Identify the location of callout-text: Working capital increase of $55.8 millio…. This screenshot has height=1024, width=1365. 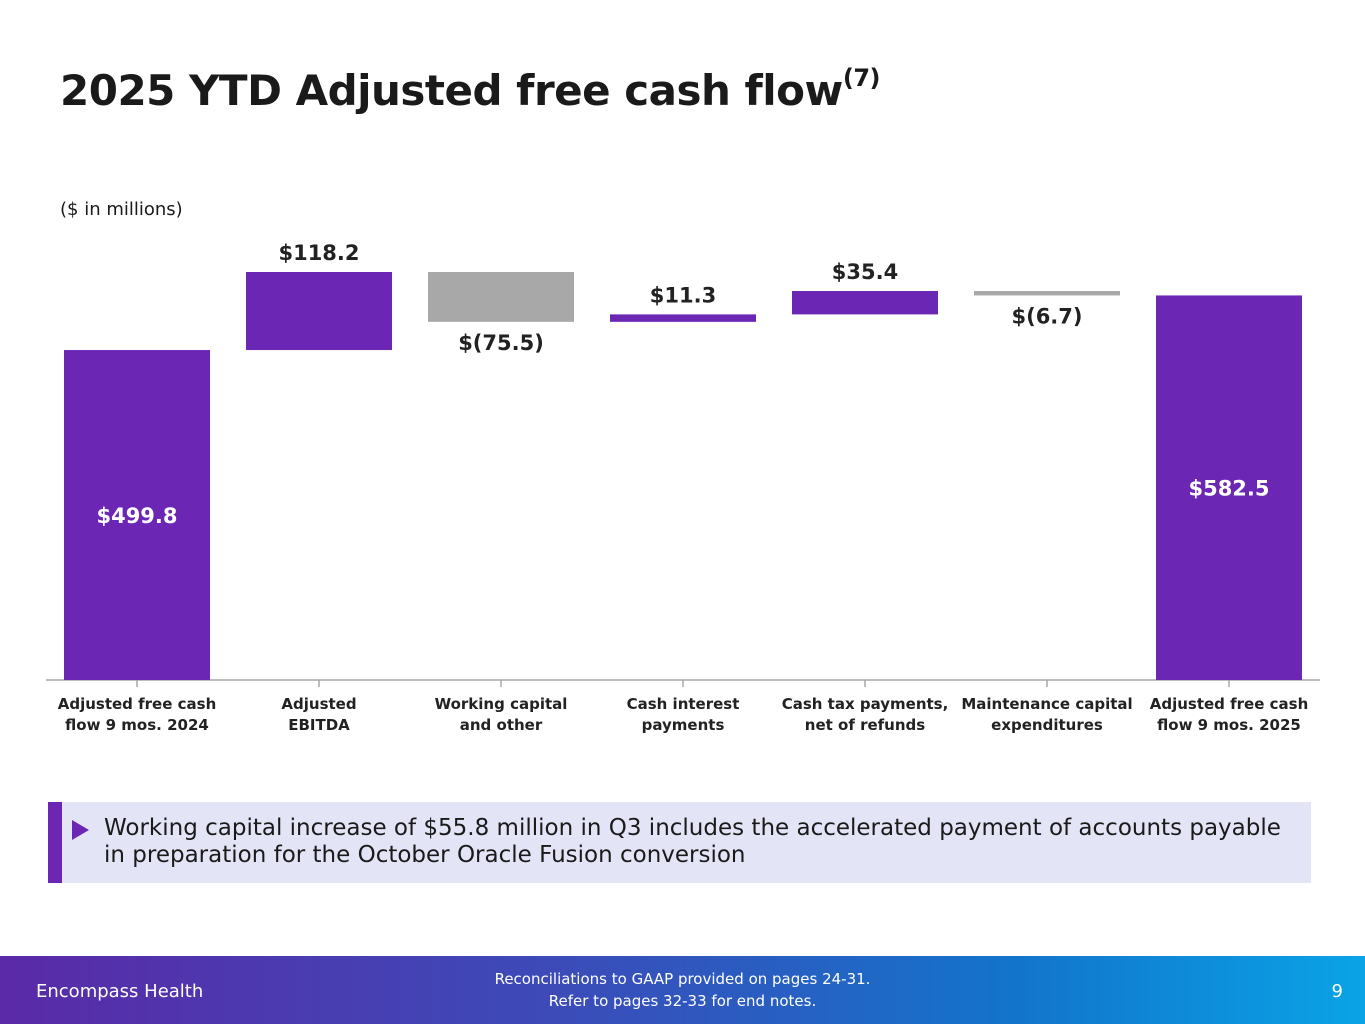
(692, 841).